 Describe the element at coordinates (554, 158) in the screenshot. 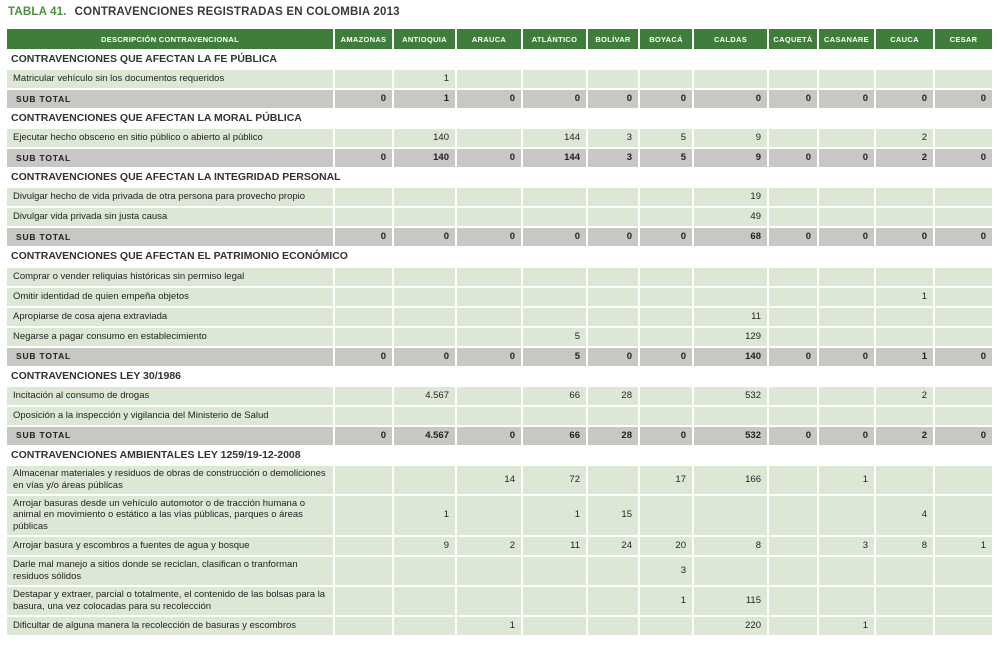

I see `subtotal-value-cell: 144` at that location.